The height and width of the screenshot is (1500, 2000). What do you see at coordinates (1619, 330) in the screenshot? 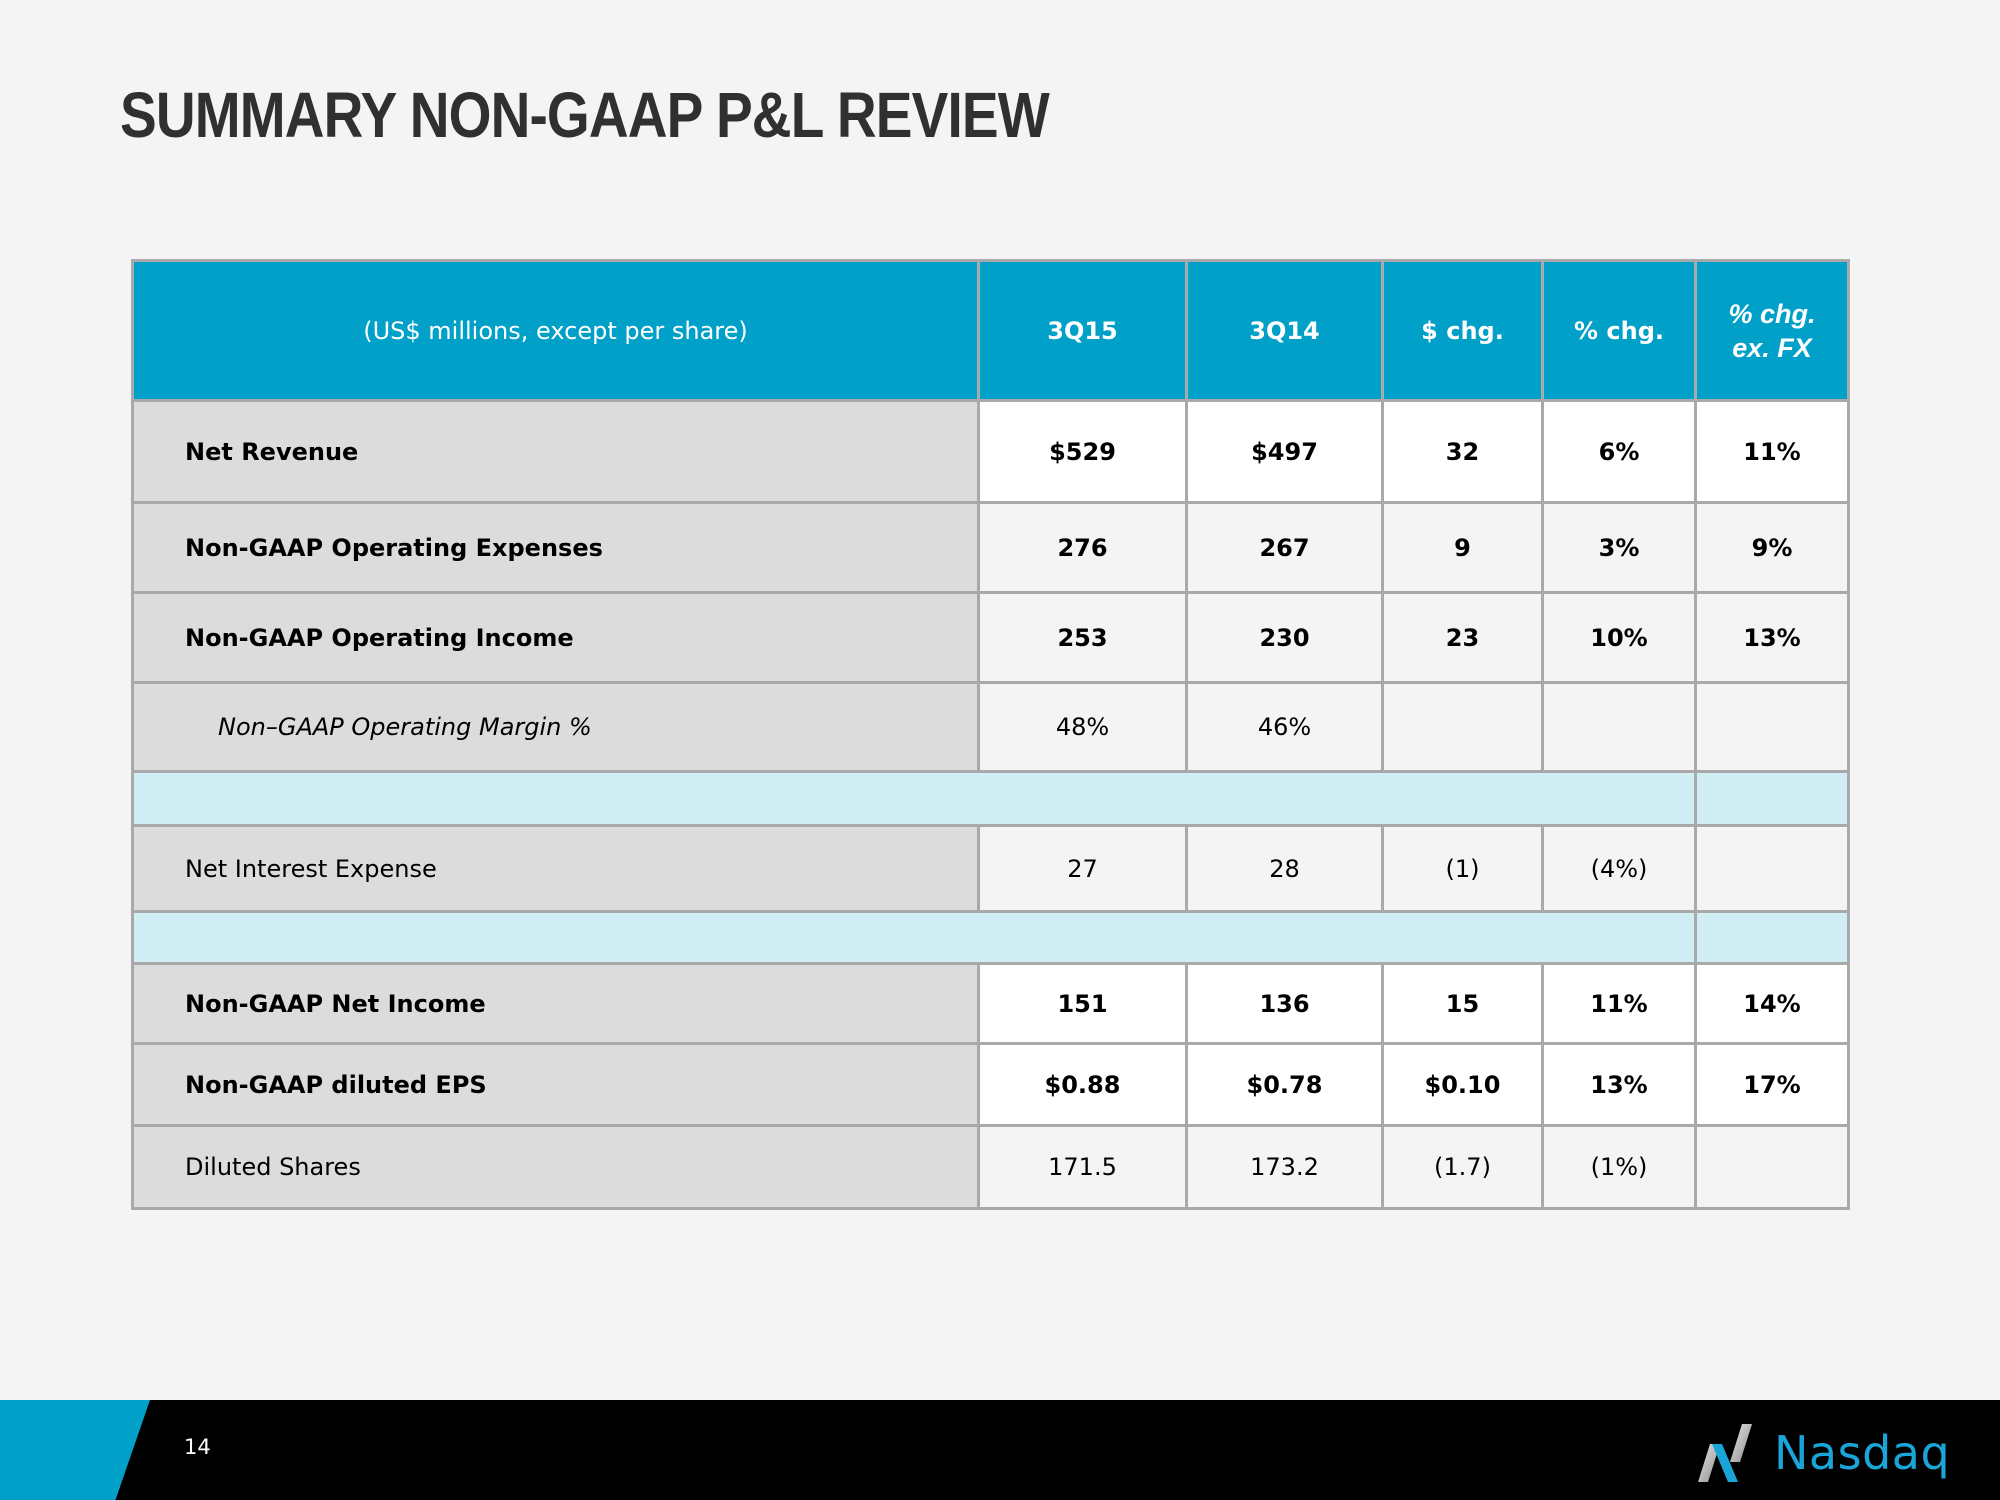
I see `column-header-pct-chg: % chg.` at bounding box center [1619, 330].